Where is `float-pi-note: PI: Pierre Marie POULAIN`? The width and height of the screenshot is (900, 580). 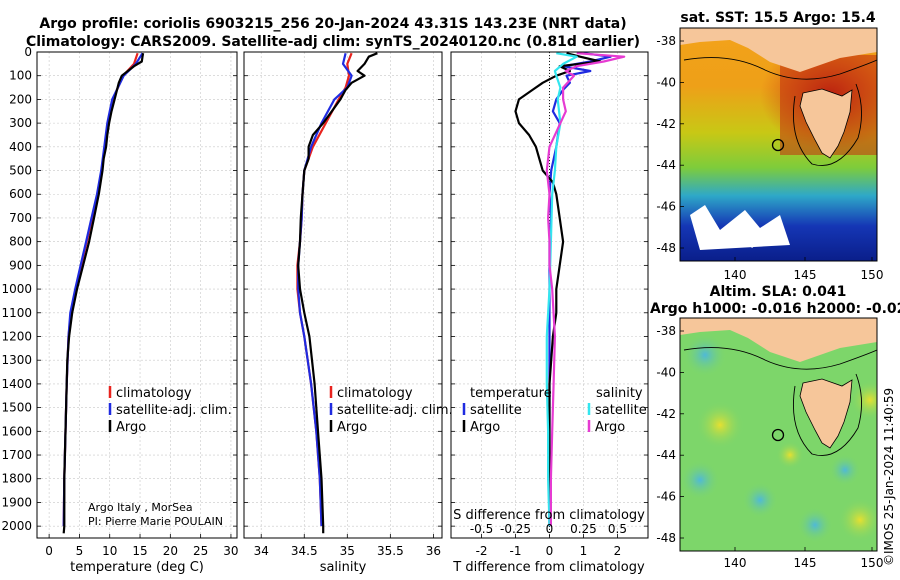
float-pi-note: PI: Pierre Marie POULAIN is located at coordinates (155, 521).